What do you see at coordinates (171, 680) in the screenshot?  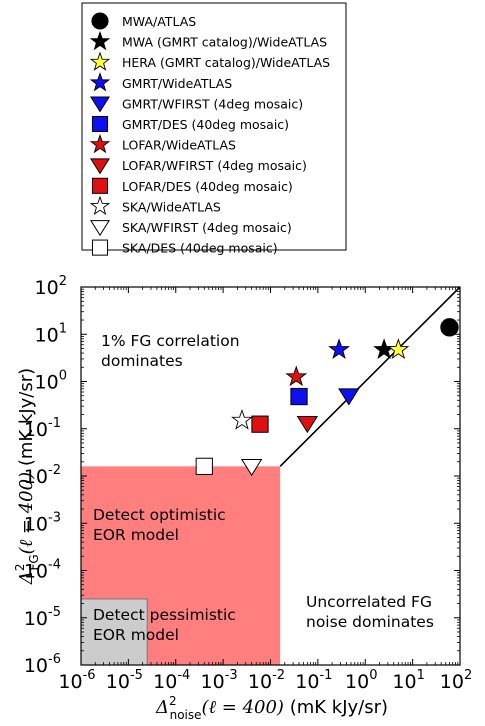 I see `x-tick-label: 10⁻⁴` at bounding box center [171, 680].